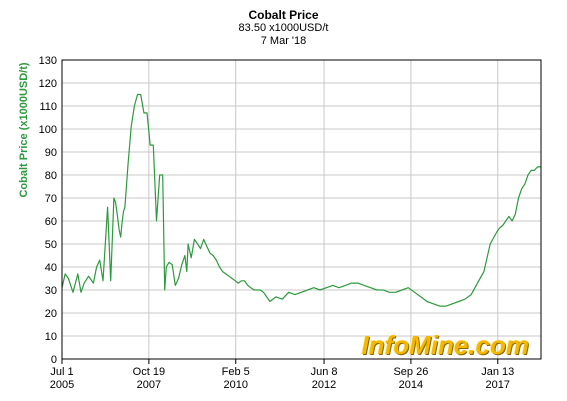 This screenshot has height=401, width=567. I want to click on y-tick-label: 90, so click(51, 153).